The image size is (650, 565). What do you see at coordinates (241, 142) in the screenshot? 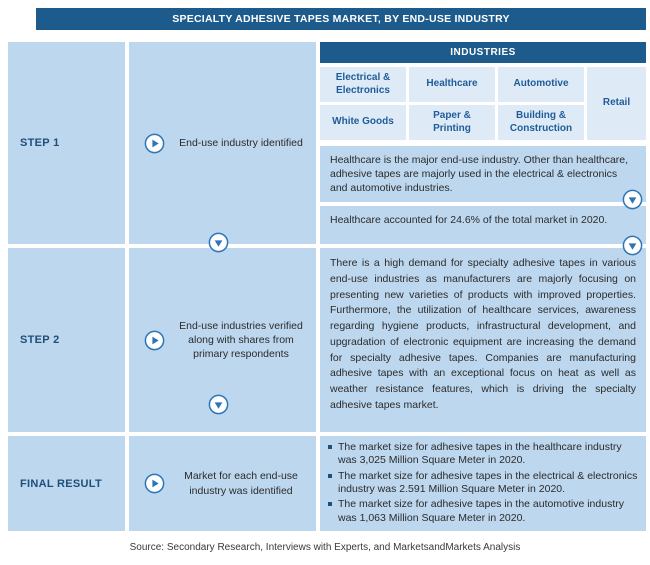
I see `step1-description: End-use industry identified` at bounding box center [241, 142].